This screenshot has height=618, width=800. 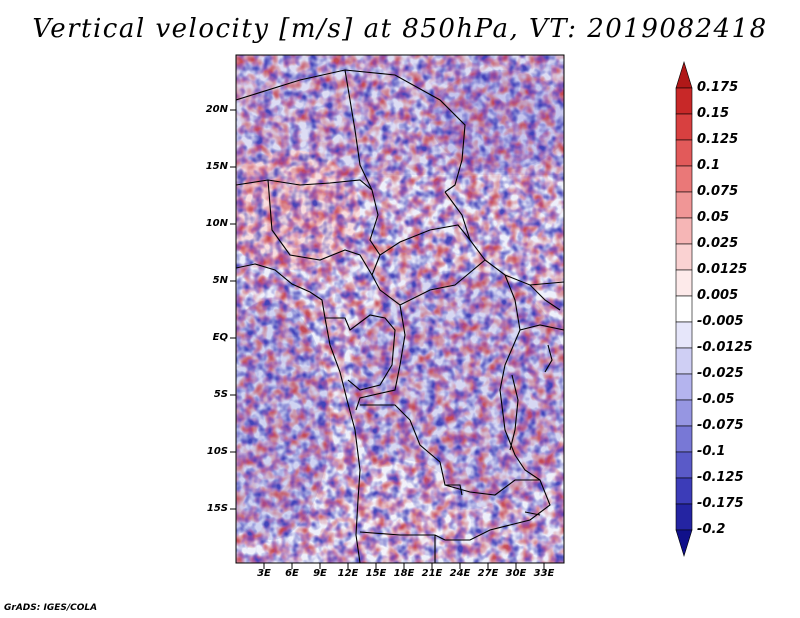 I want to click on colorbar-label-0: 0.175, so click(x=718, y=87).